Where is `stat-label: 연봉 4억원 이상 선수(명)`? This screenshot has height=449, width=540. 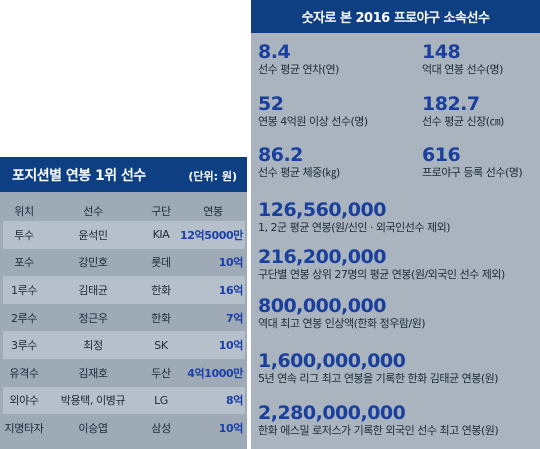
stat-label: 연봉 4억원 이상 선수(명) is located at coordinates (313, 121).